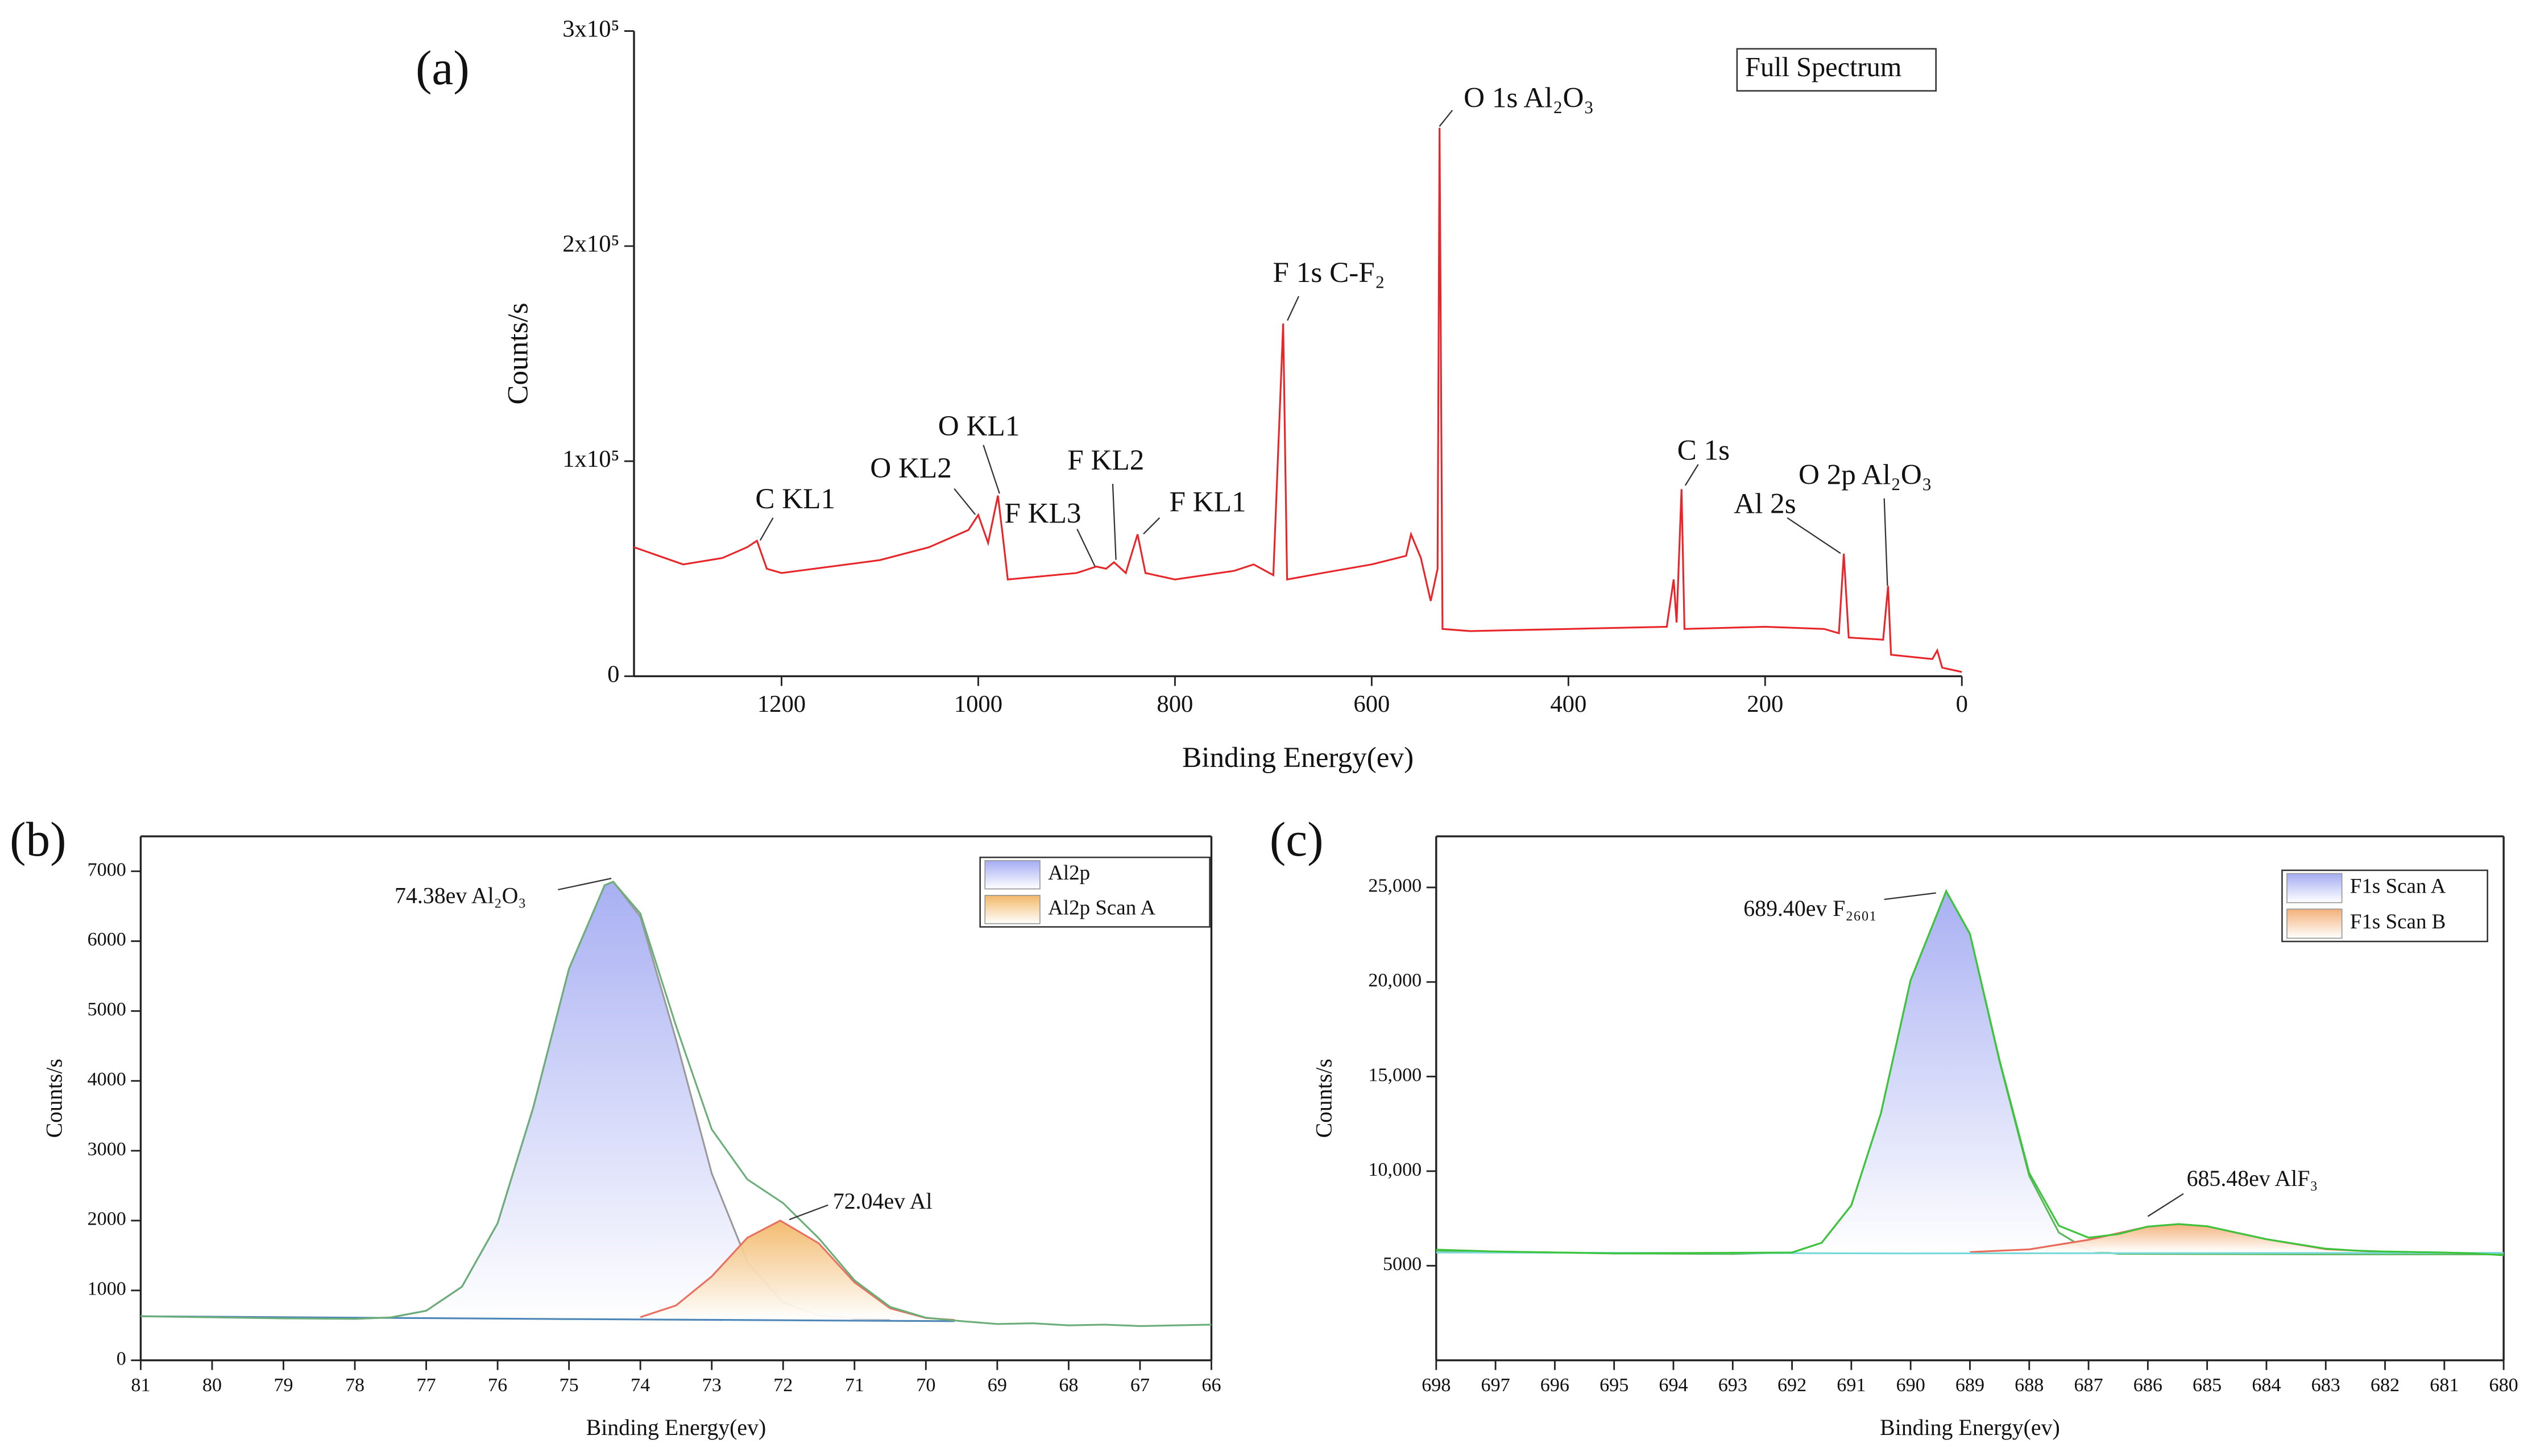  Describe the element at coordinates (443, 68) in the screenshot. I see `panel-label: (a)` at that location.